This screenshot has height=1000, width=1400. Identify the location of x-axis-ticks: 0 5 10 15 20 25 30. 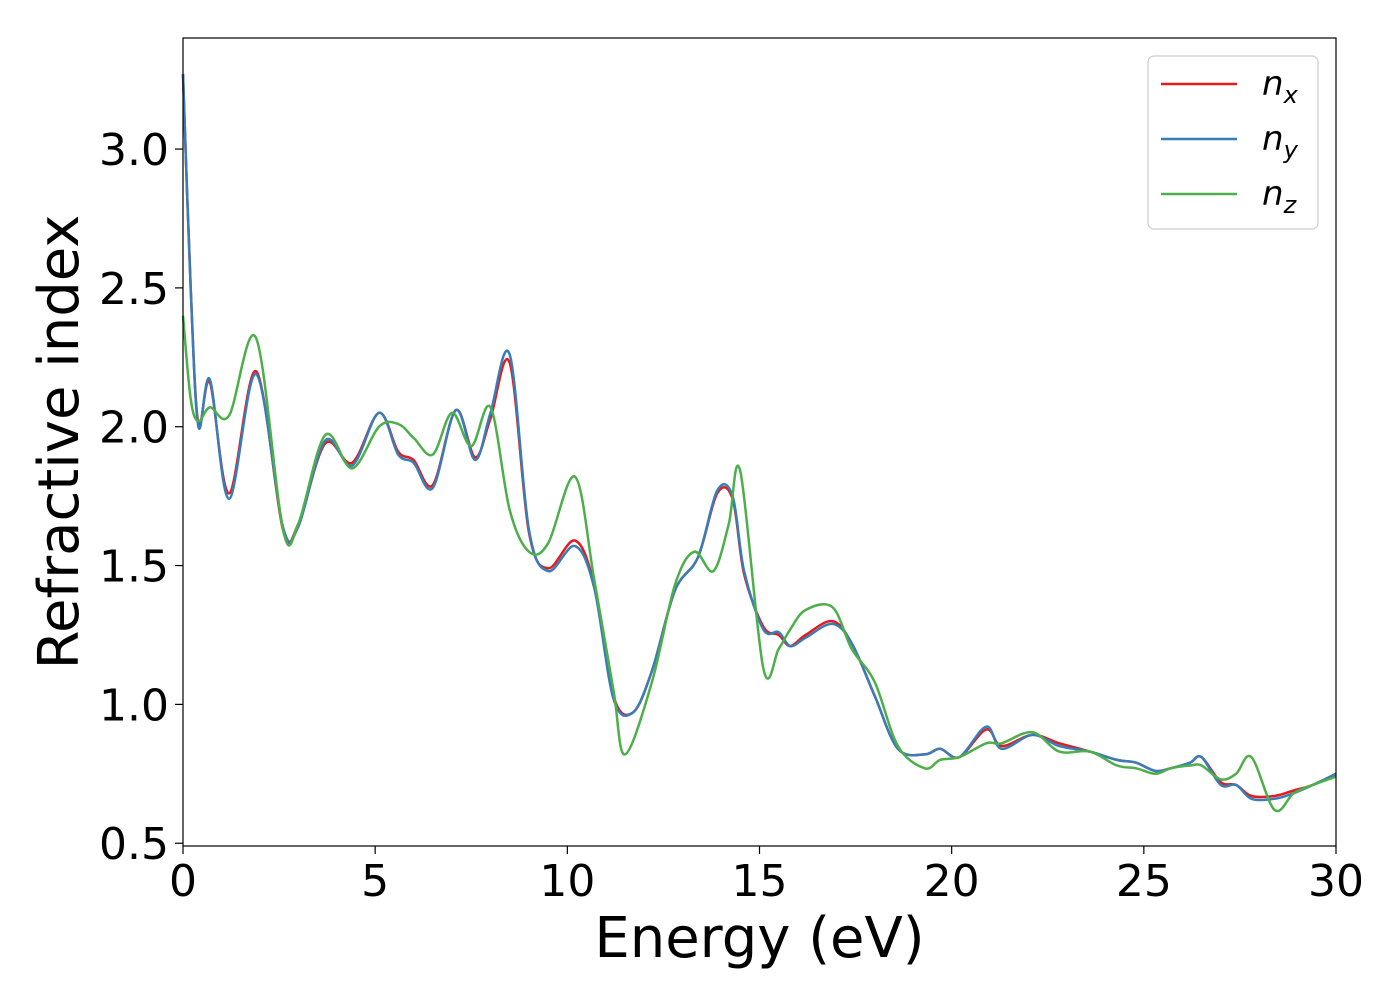
(766, 876).